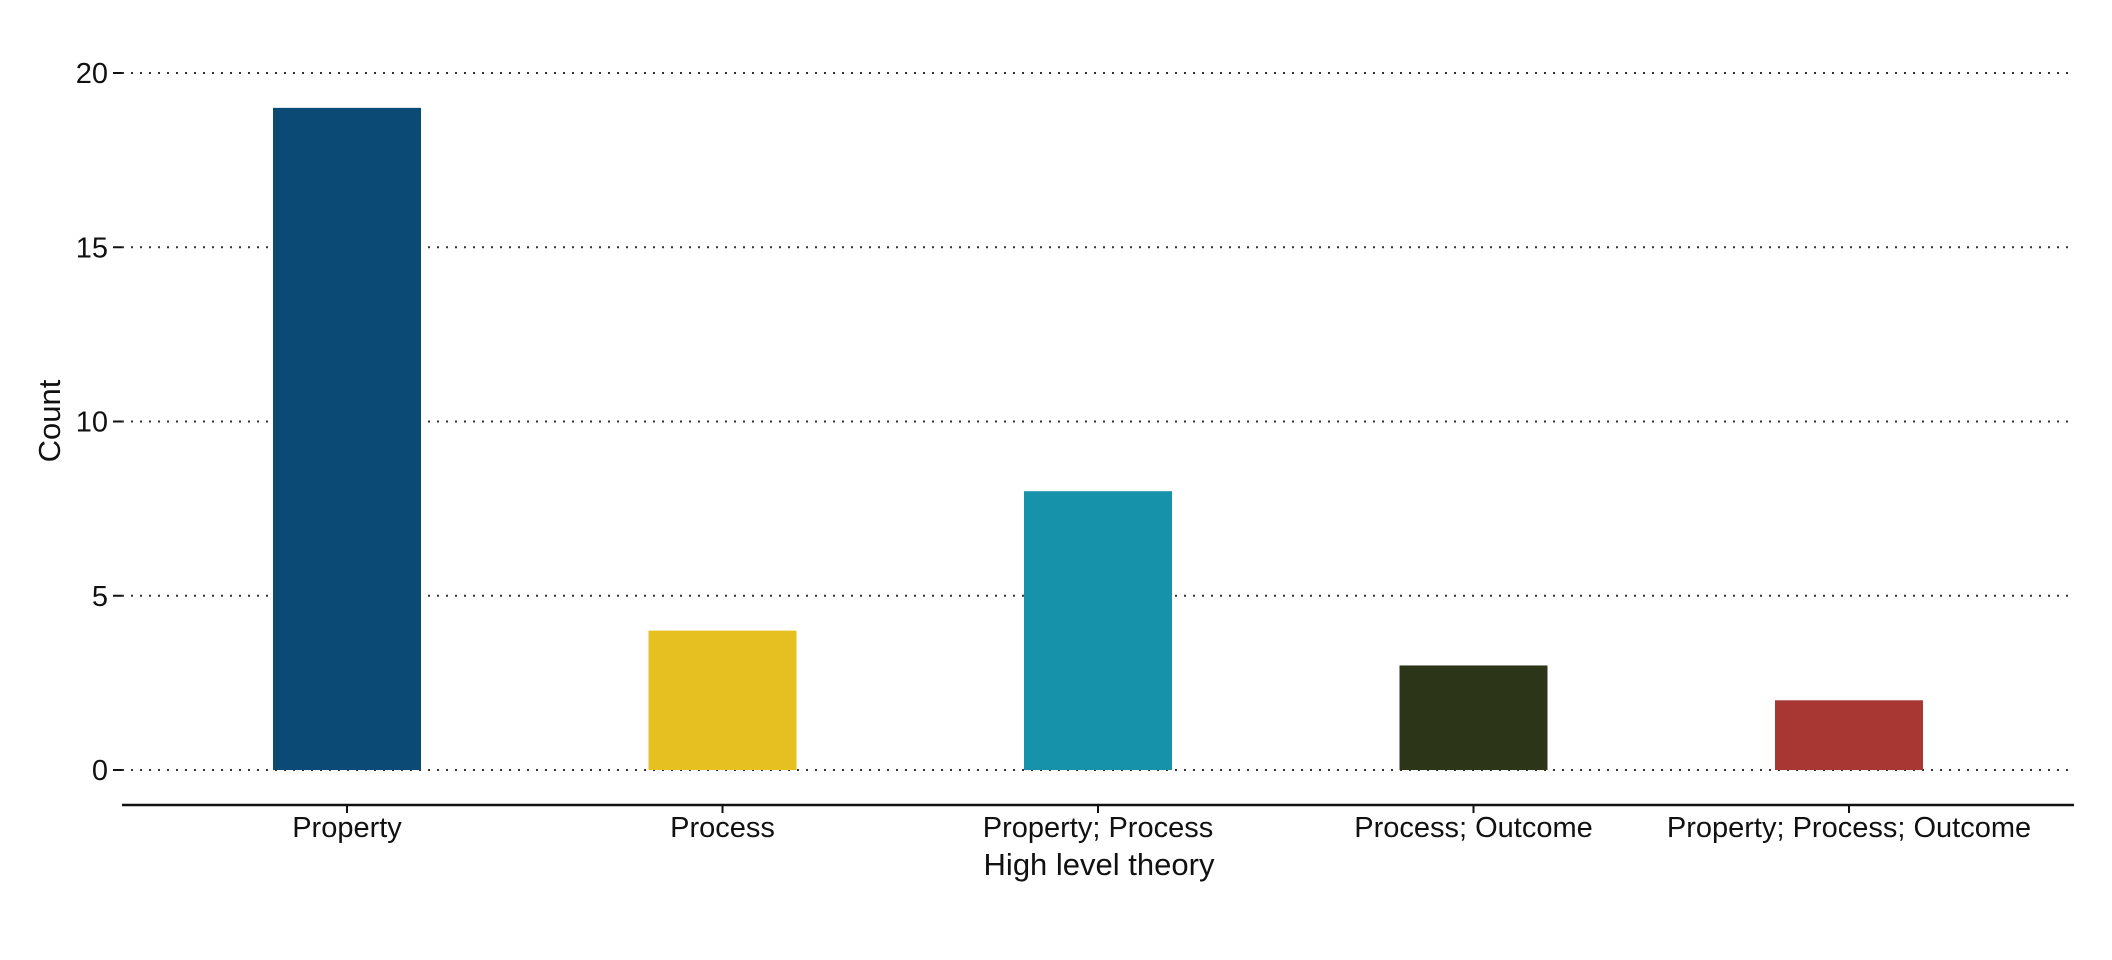  What do you see at coordinates (1098, 828) in the screenshot?
I see `x-tick-label: Property; Process` at bounding box center [1098, 828].